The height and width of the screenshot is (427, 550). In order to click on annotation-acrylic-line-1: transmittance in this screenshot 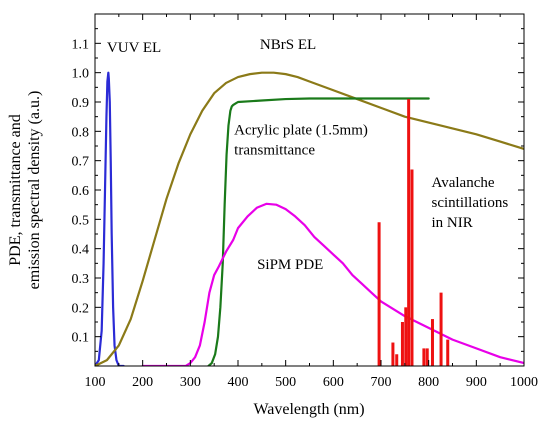, I will do `click(274, 150)`.